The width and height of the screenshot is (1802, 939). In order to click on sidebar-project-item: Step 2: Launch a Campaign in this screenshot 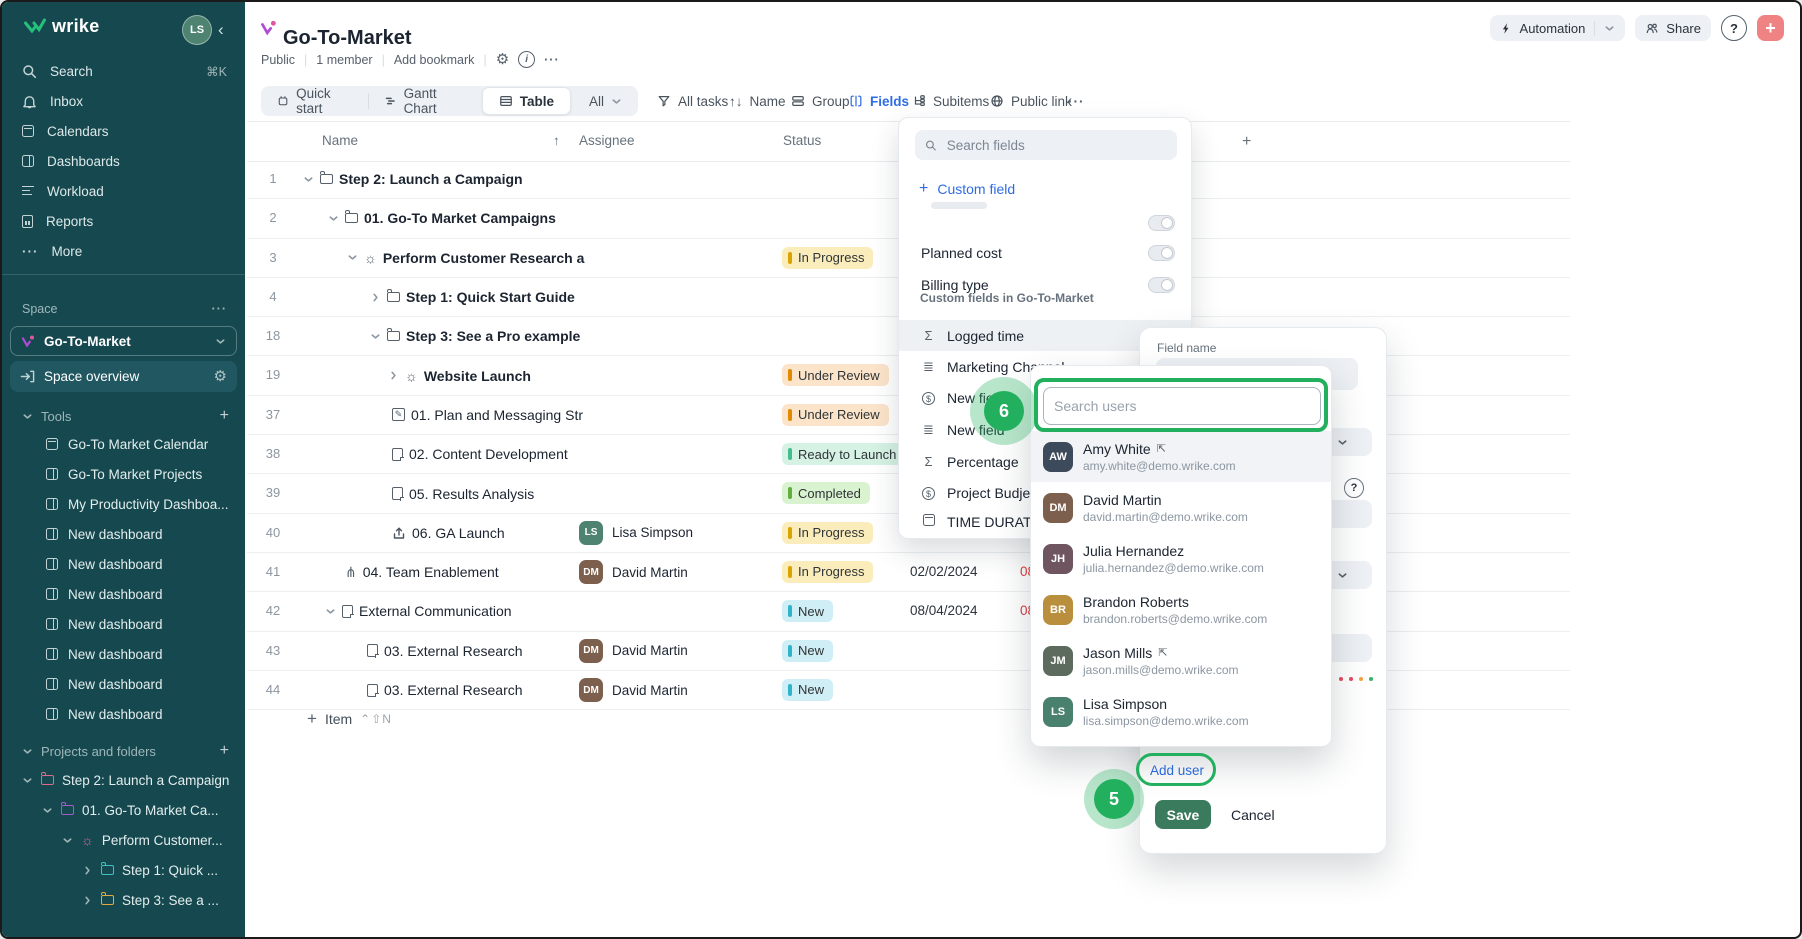, I will do `click(123, 780)`.